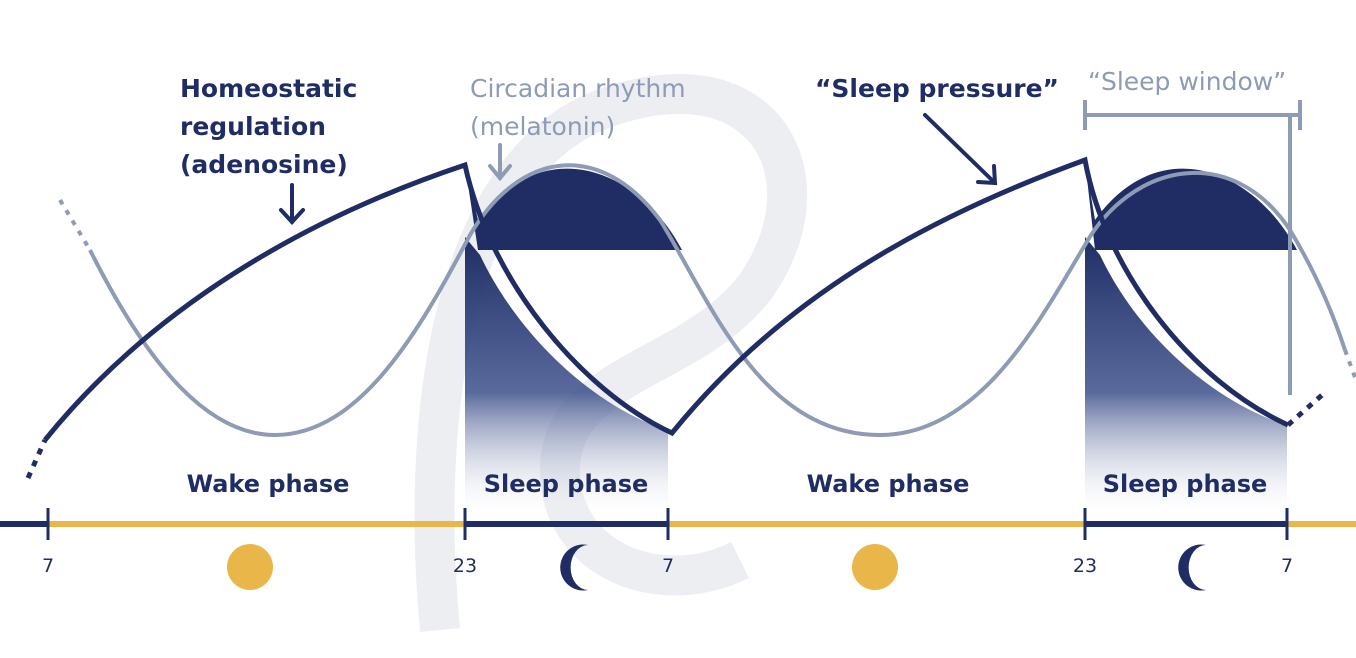  What do you see at coordinates (667, 524) in the screenshot?
I see `timeline-ticks` at bounding box center [667, 524].